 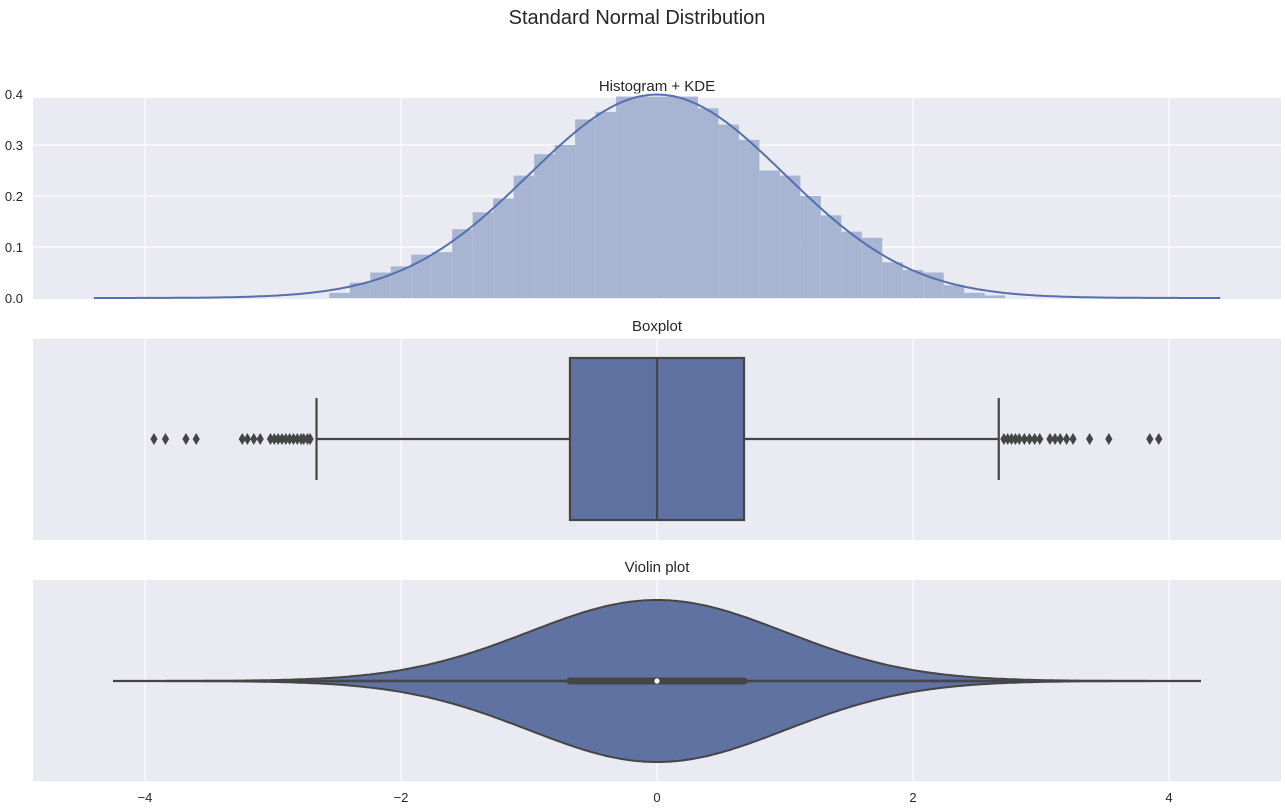 I want to click on violin-median-dot, so click(x=657, y=681).